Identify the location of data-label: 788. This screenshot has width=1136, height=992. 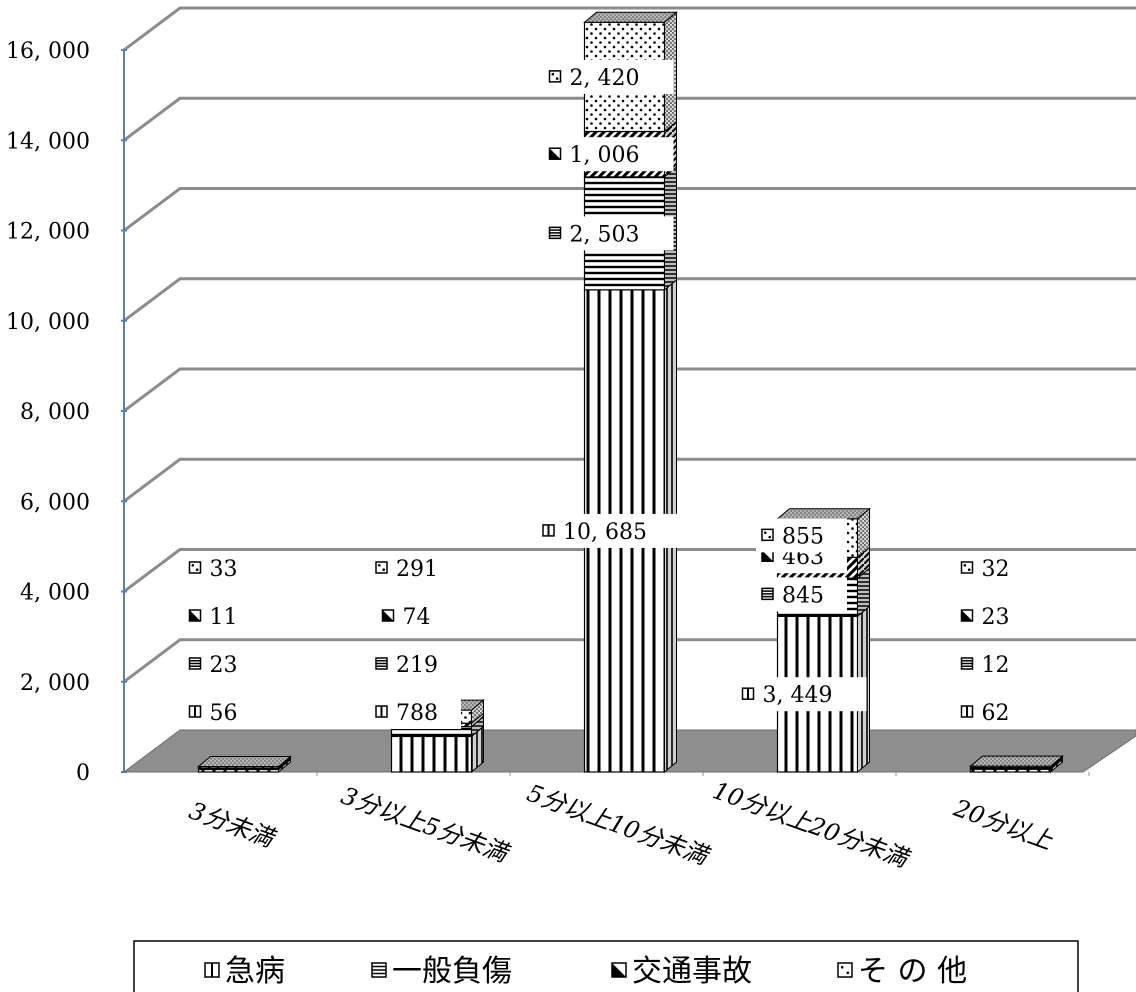
(415, 712).